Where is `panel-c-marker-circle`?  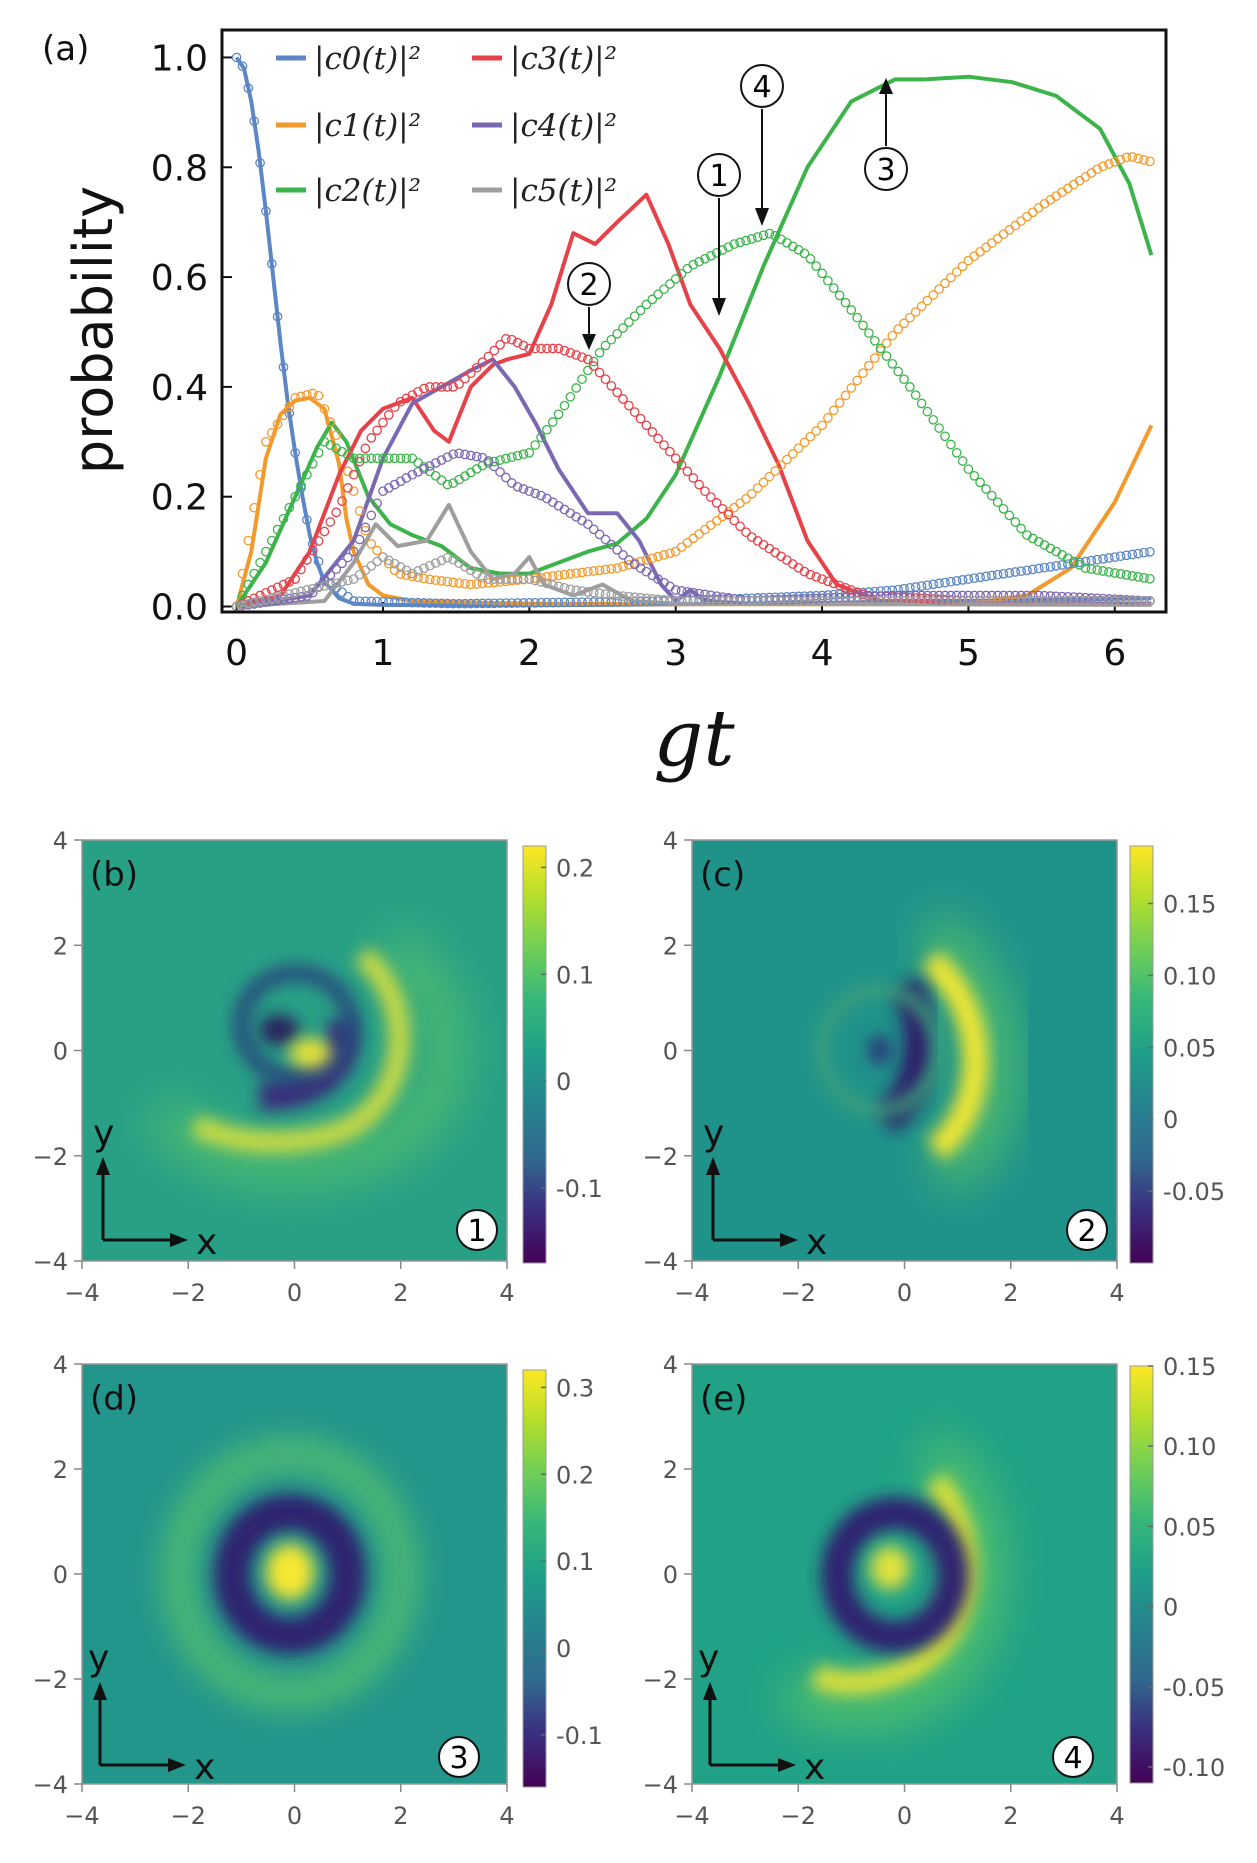 panel-c-marker-circle is located at coordinates (1087, 1230).